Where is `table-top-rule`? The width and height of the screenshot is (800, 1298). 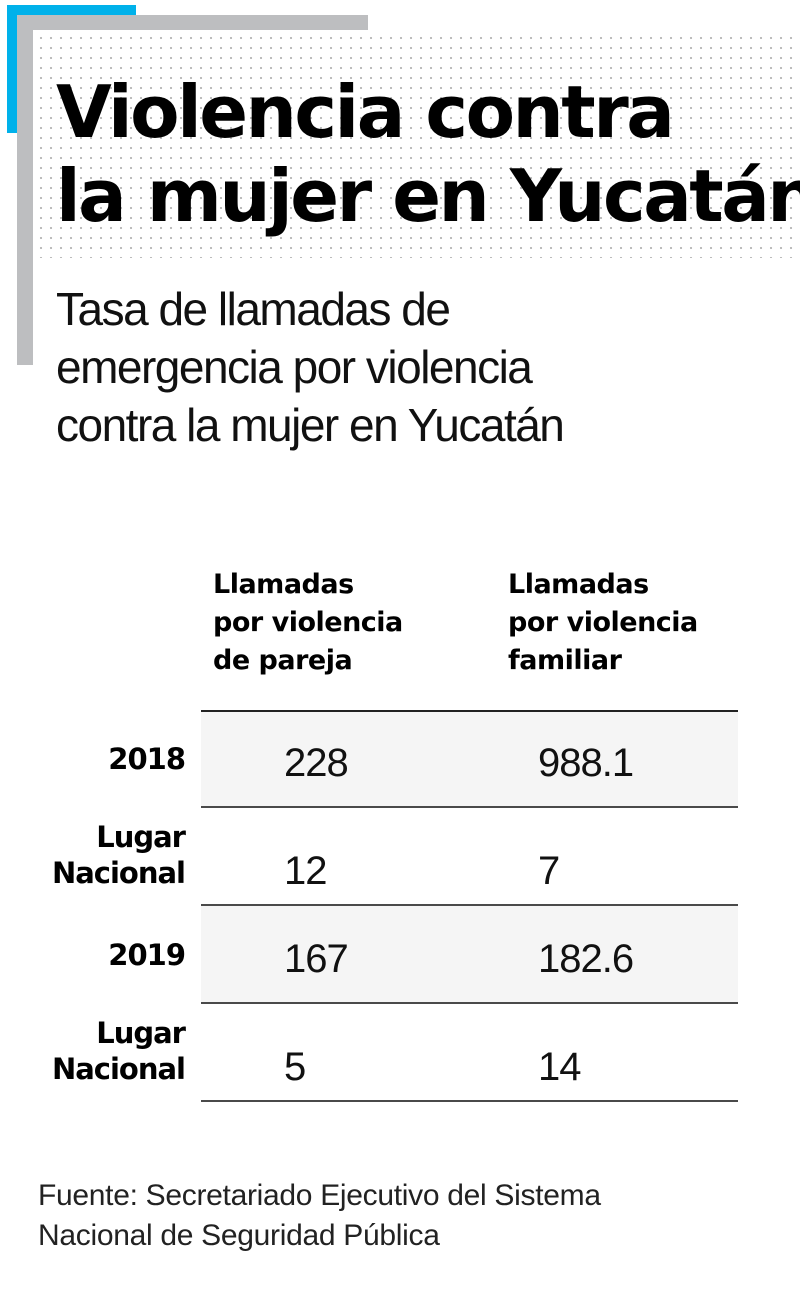 table-top-rule is located at coordinates (469, 711).